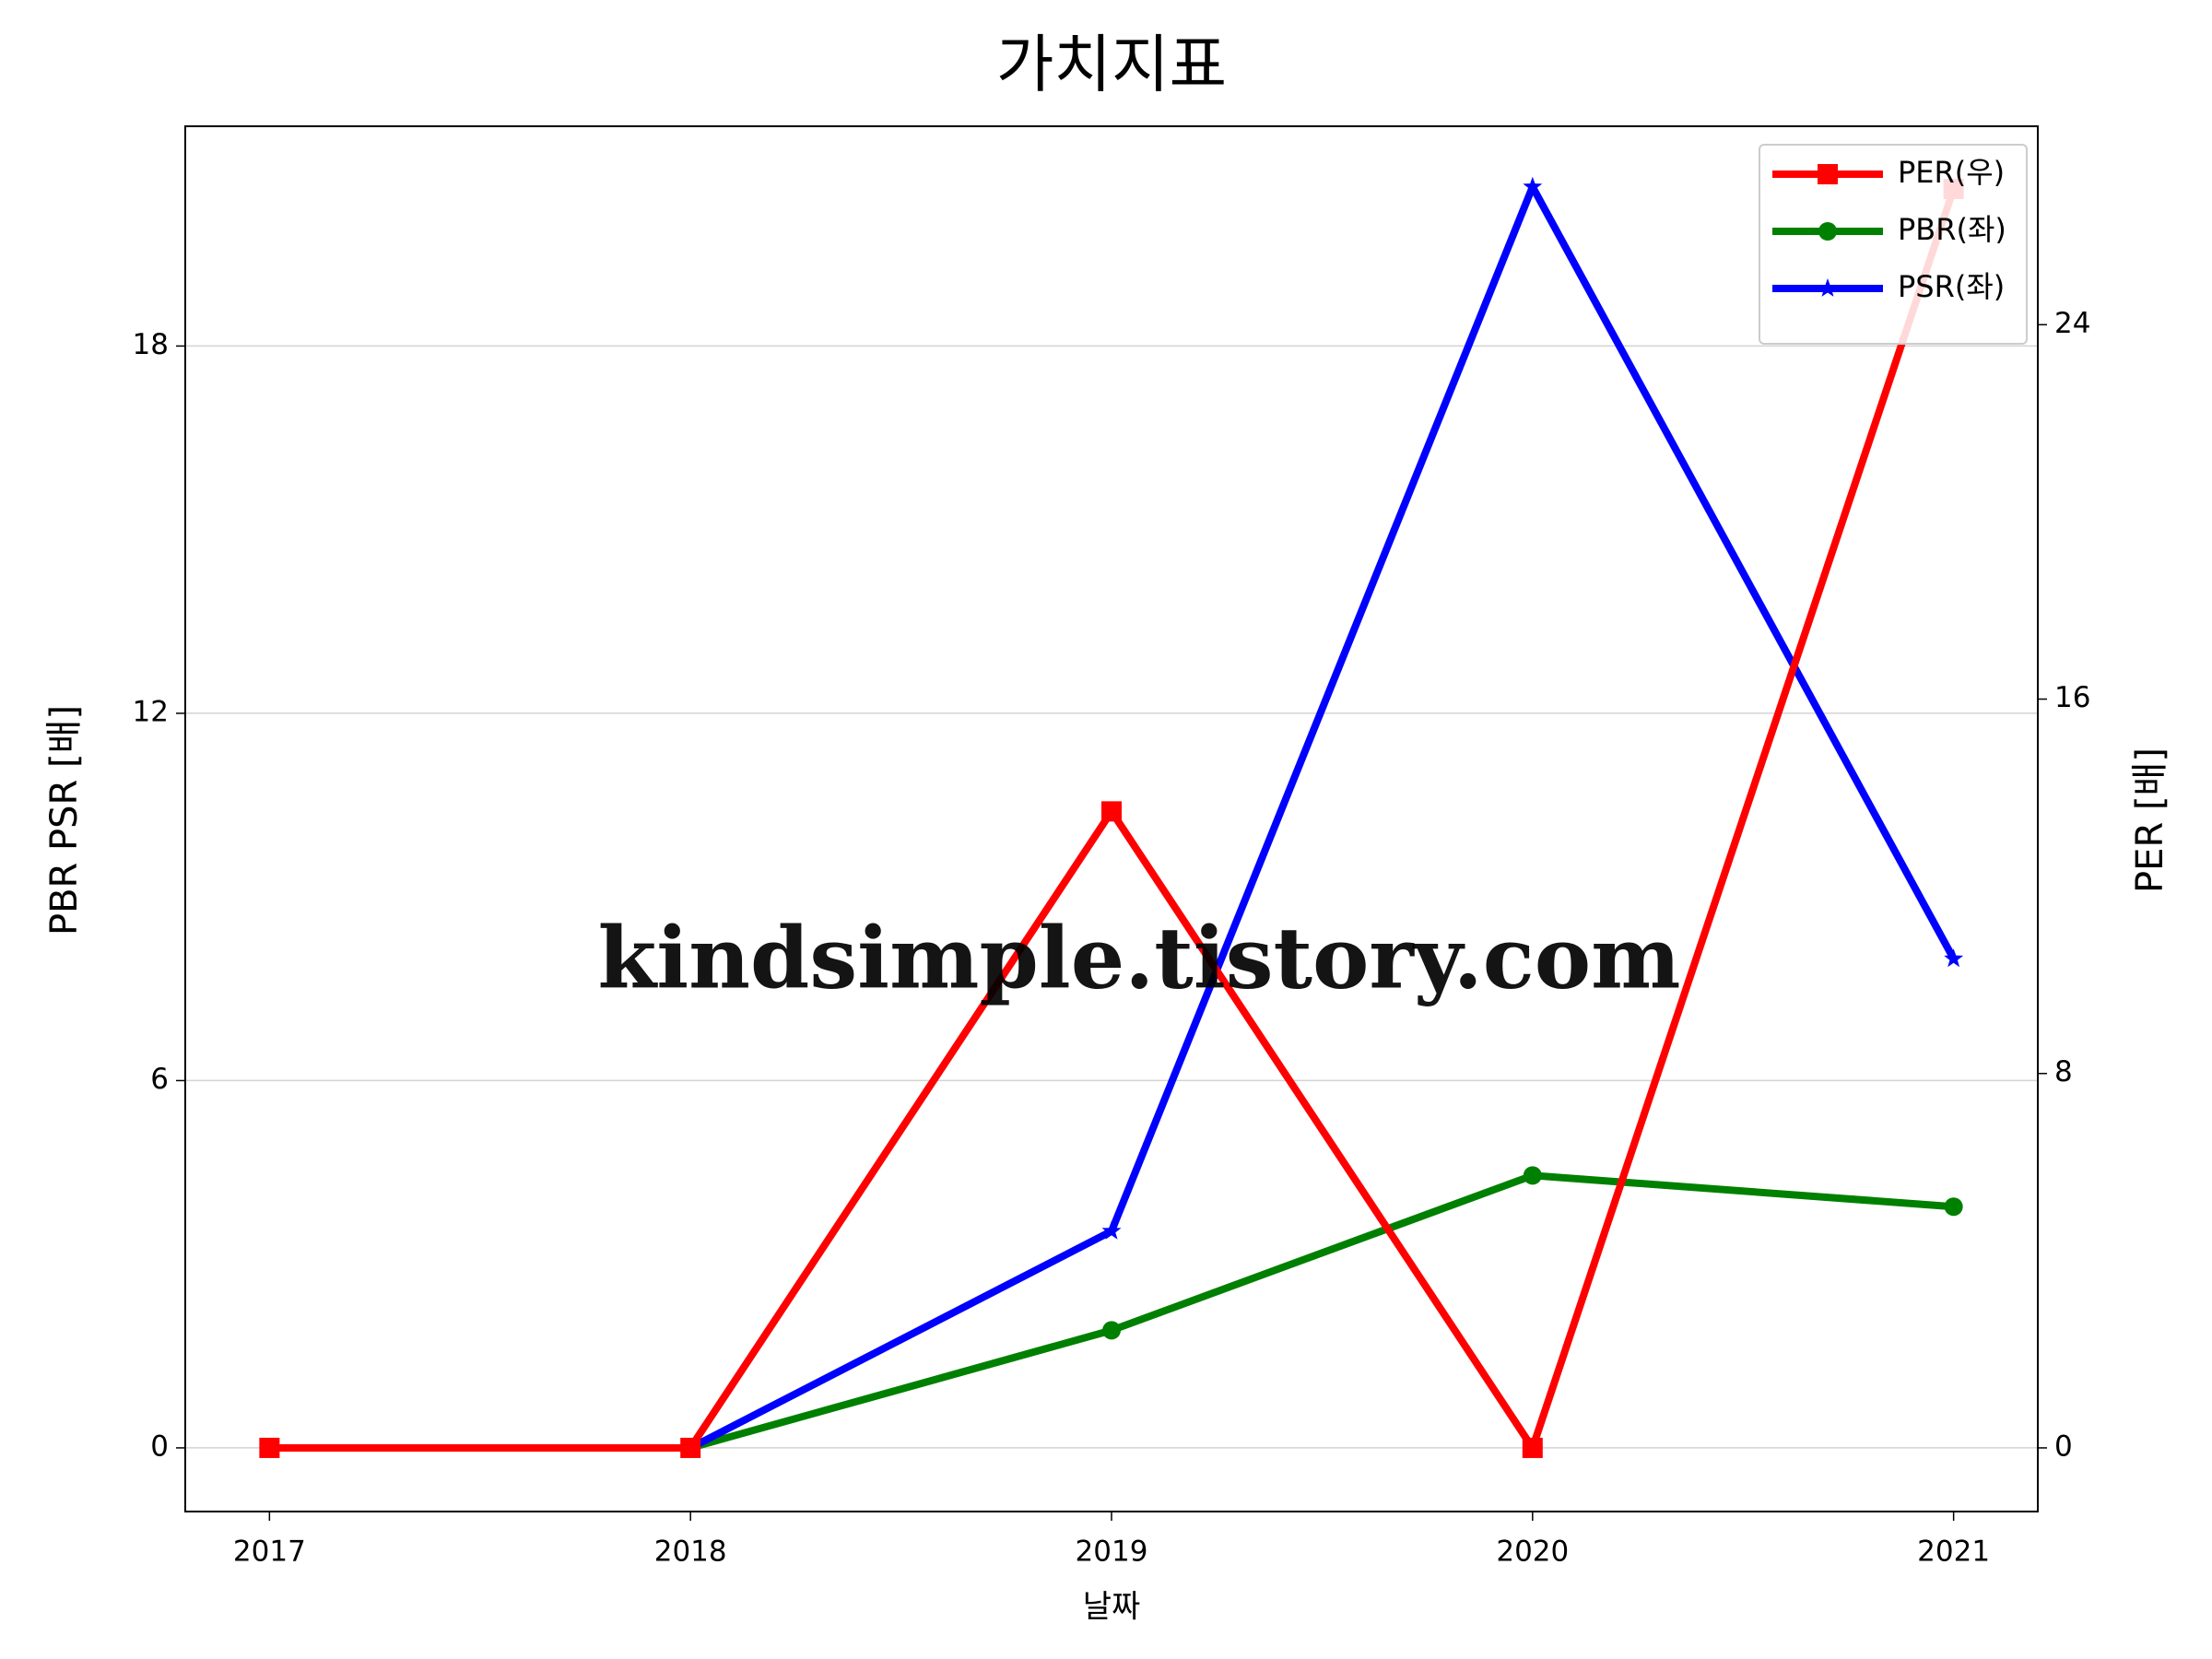  What do you see at coordinates (1112, 1552) in the screenshot?
I see `x-tick-label: 2019` at bounding box center [1112, 1552].